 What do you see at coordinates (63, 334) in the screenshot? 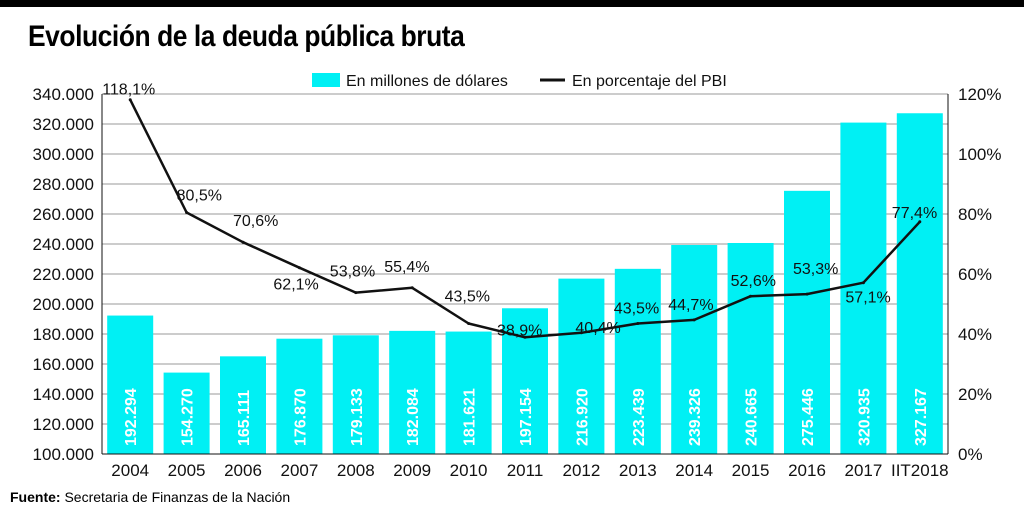
I see `y-left-tick-label: 180.000` at bounding box center [63, 334].